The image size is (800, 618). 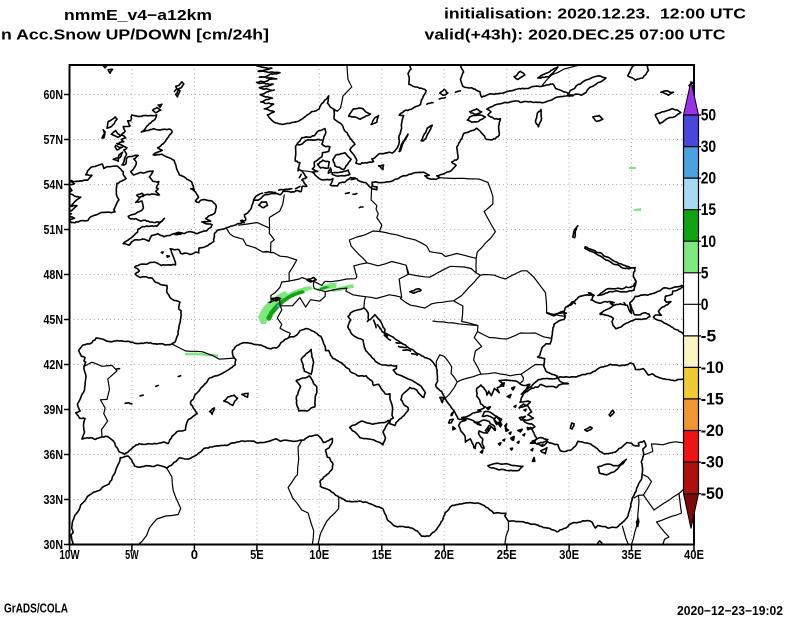 I want to click on svg-text: 25E, so click(x=507, y=554).